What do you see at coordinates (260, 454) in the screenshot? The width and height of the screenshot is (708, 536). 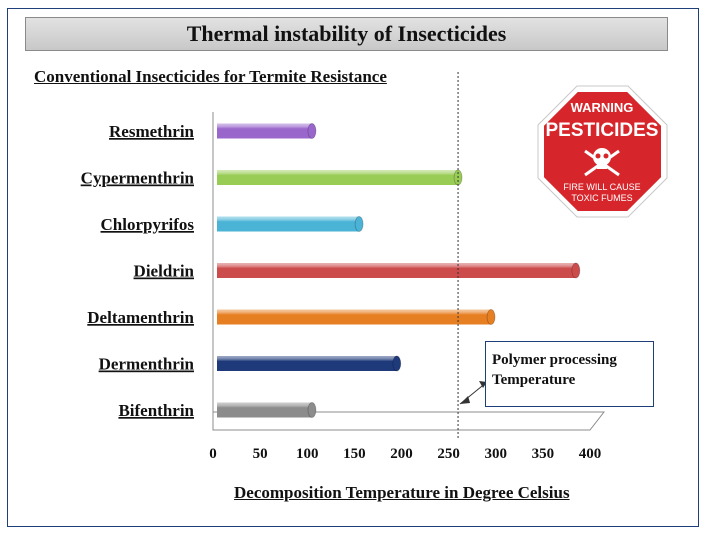 I see `tick-label: 50` at bounding box center [260, 454].